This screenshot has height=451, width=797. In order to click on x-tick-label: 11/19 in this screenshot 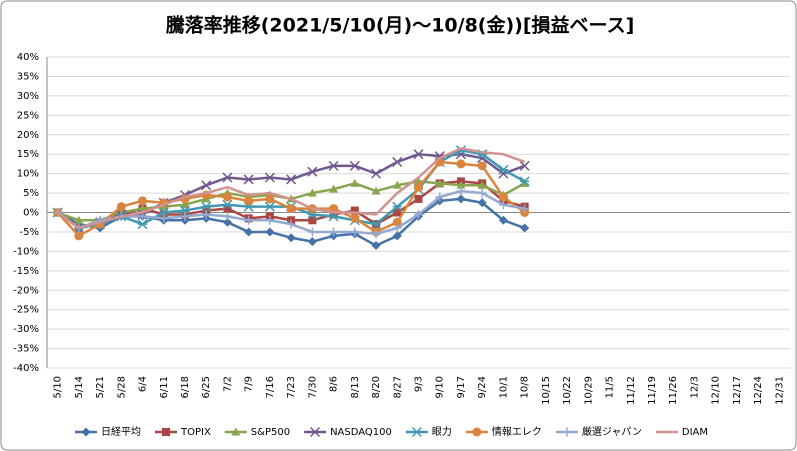, I will do `click(652, 390)`.